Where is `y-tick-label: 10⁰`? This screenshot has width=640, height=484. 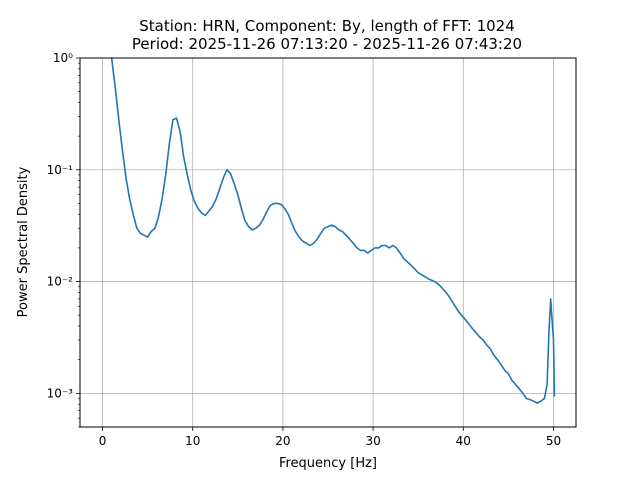 y-tick-label: 10⁰ is located at coordinates (63, 58).